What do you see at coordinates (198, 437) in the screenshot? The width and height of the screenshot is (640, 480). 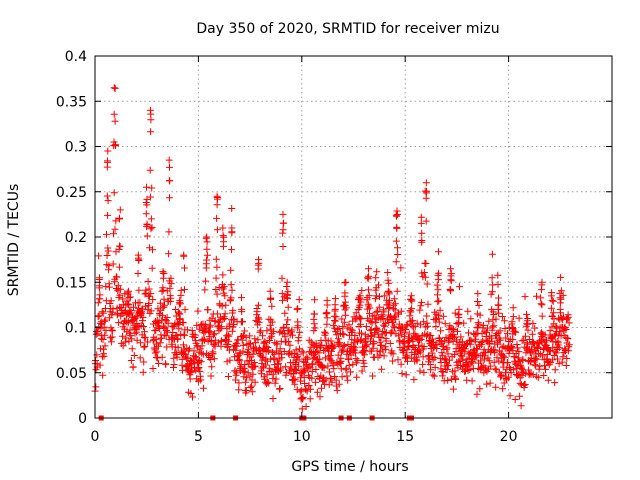 I see `x-tick-label: 5` at bounding box center [198, 437].